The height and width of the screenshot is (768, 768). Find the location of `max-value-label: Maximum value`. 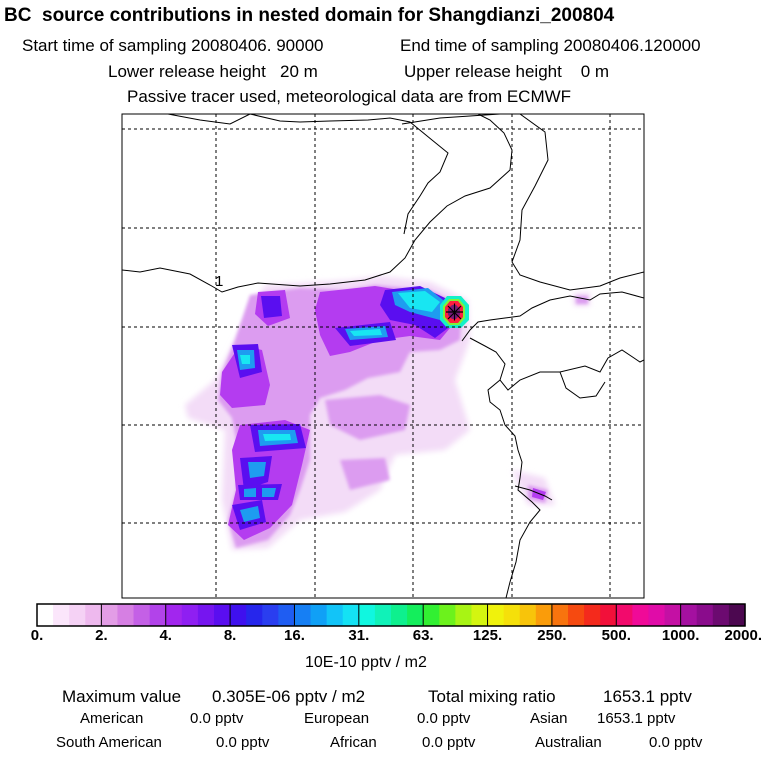

max-value-label: Maximum value is located at coordinates (122, 696).